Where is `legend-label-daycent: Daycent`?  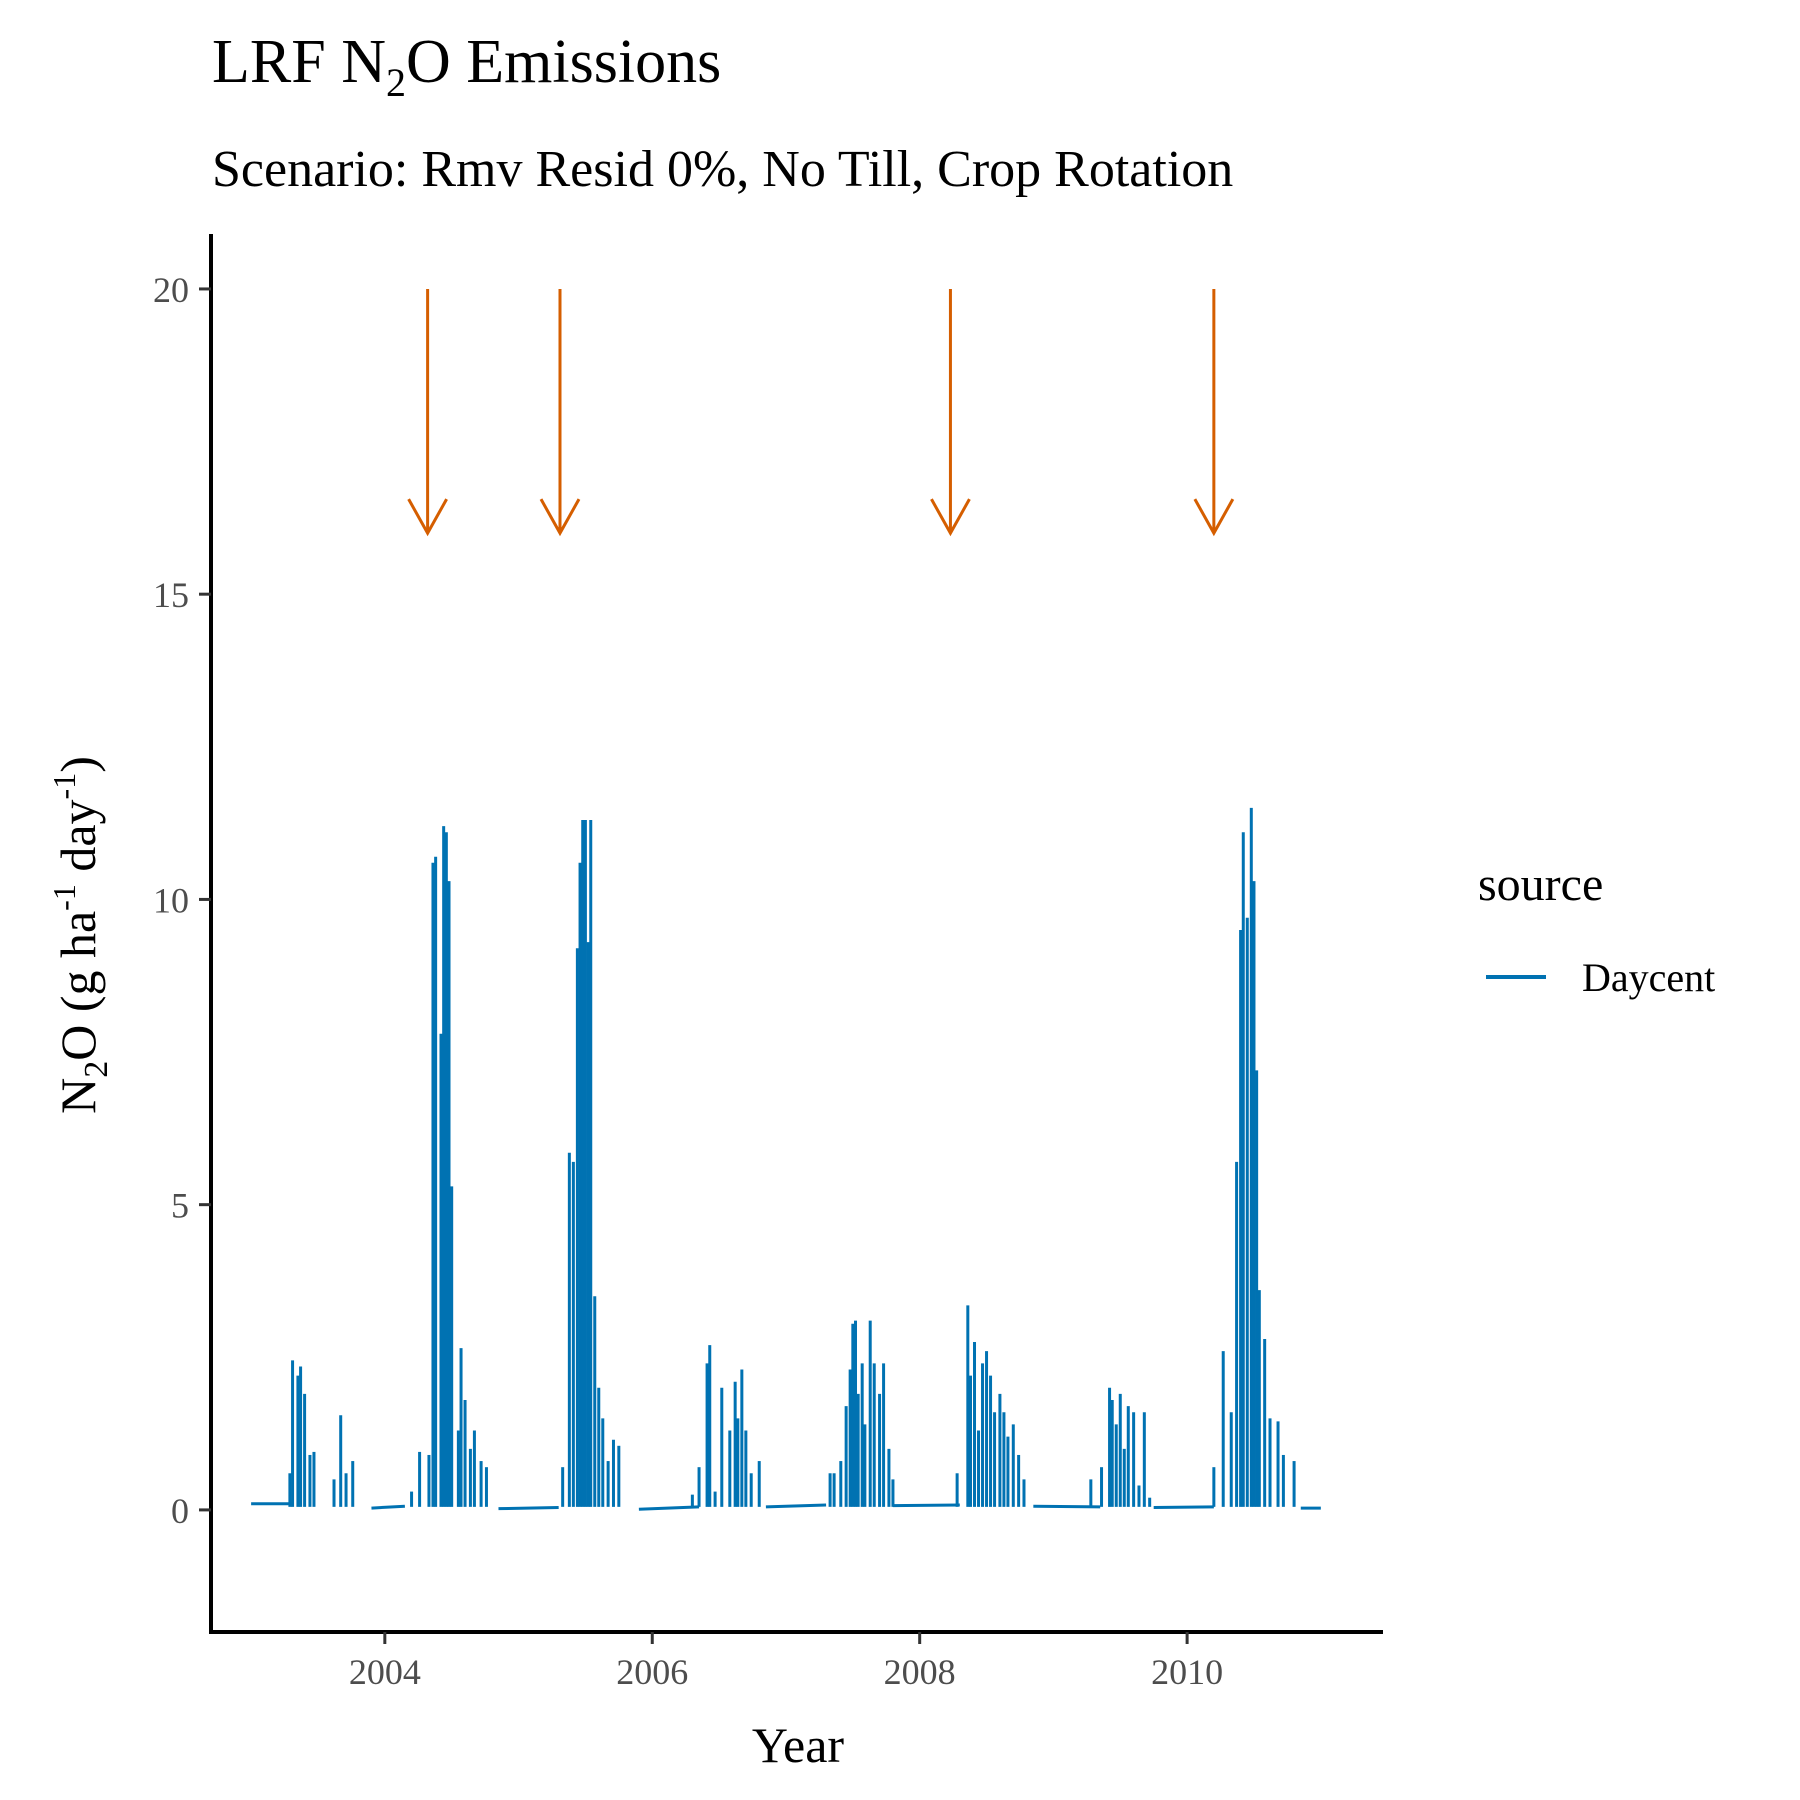
legend-label-daycent: Daycent is located at coordinates (1648, 977).